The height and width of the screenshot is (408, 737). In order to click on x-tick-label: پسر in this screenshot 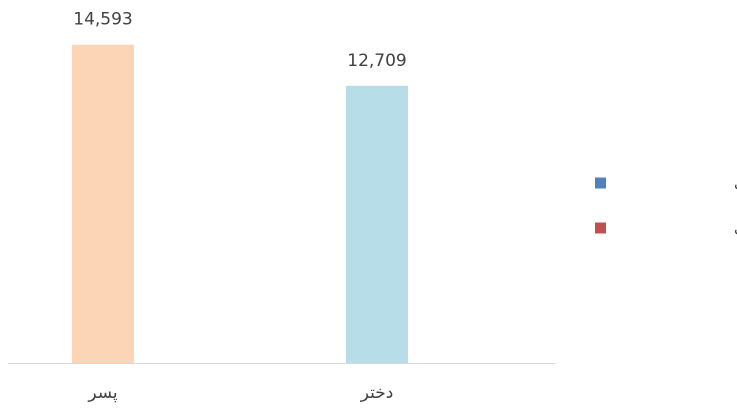, I will do `click(102, 393)`.